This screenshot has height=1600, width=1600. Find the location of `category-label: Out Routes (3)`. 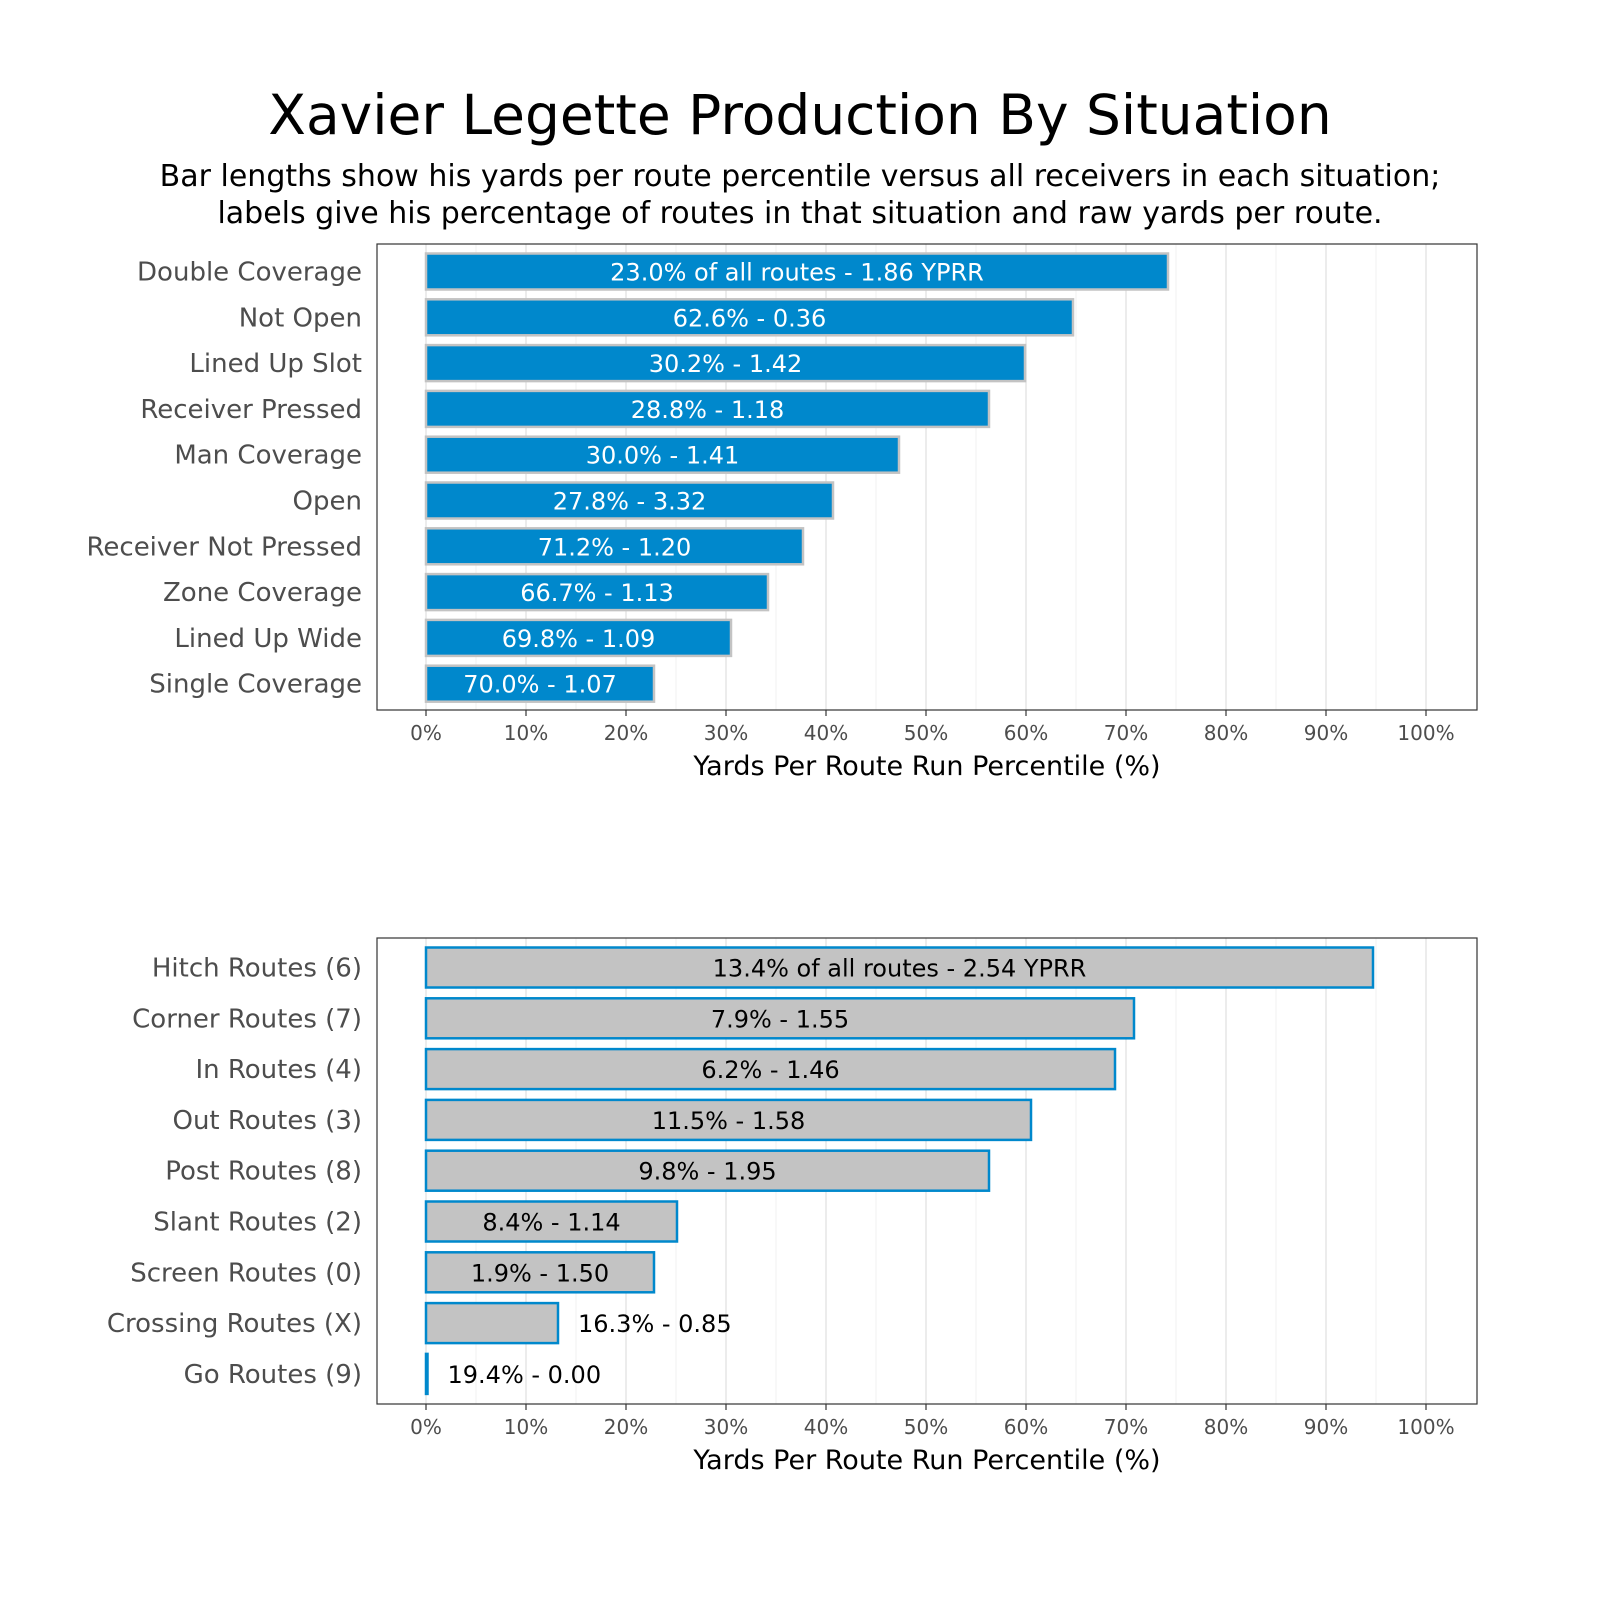

category-label: Out Routes (3) is located at coordinates (267, 1121).